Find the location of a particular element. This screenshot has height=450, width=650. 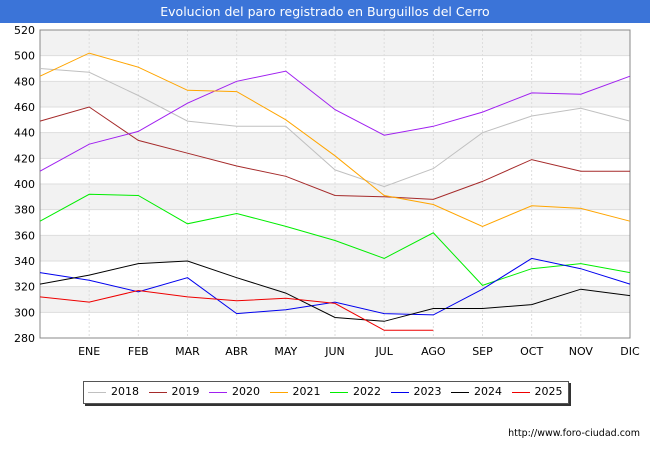

series-line-2023 is located at coordinates (335, 286).